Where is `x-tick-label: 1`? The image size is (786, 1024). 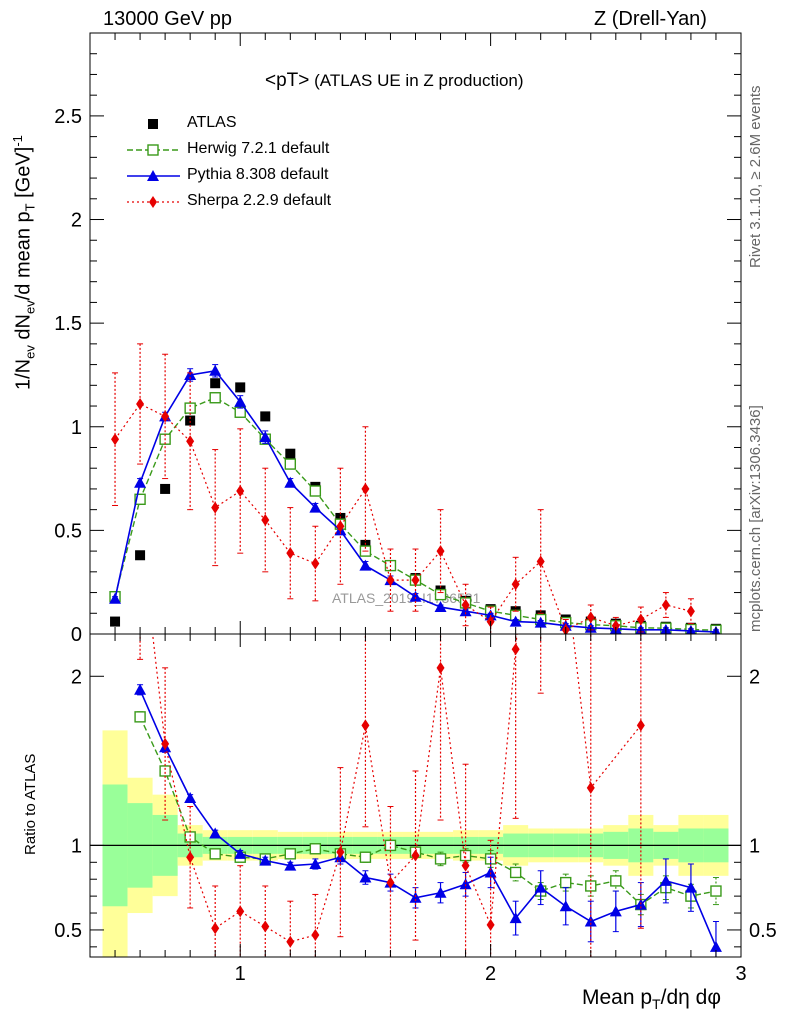
x-tick-label: 1 is located at coordinates (240, 974).